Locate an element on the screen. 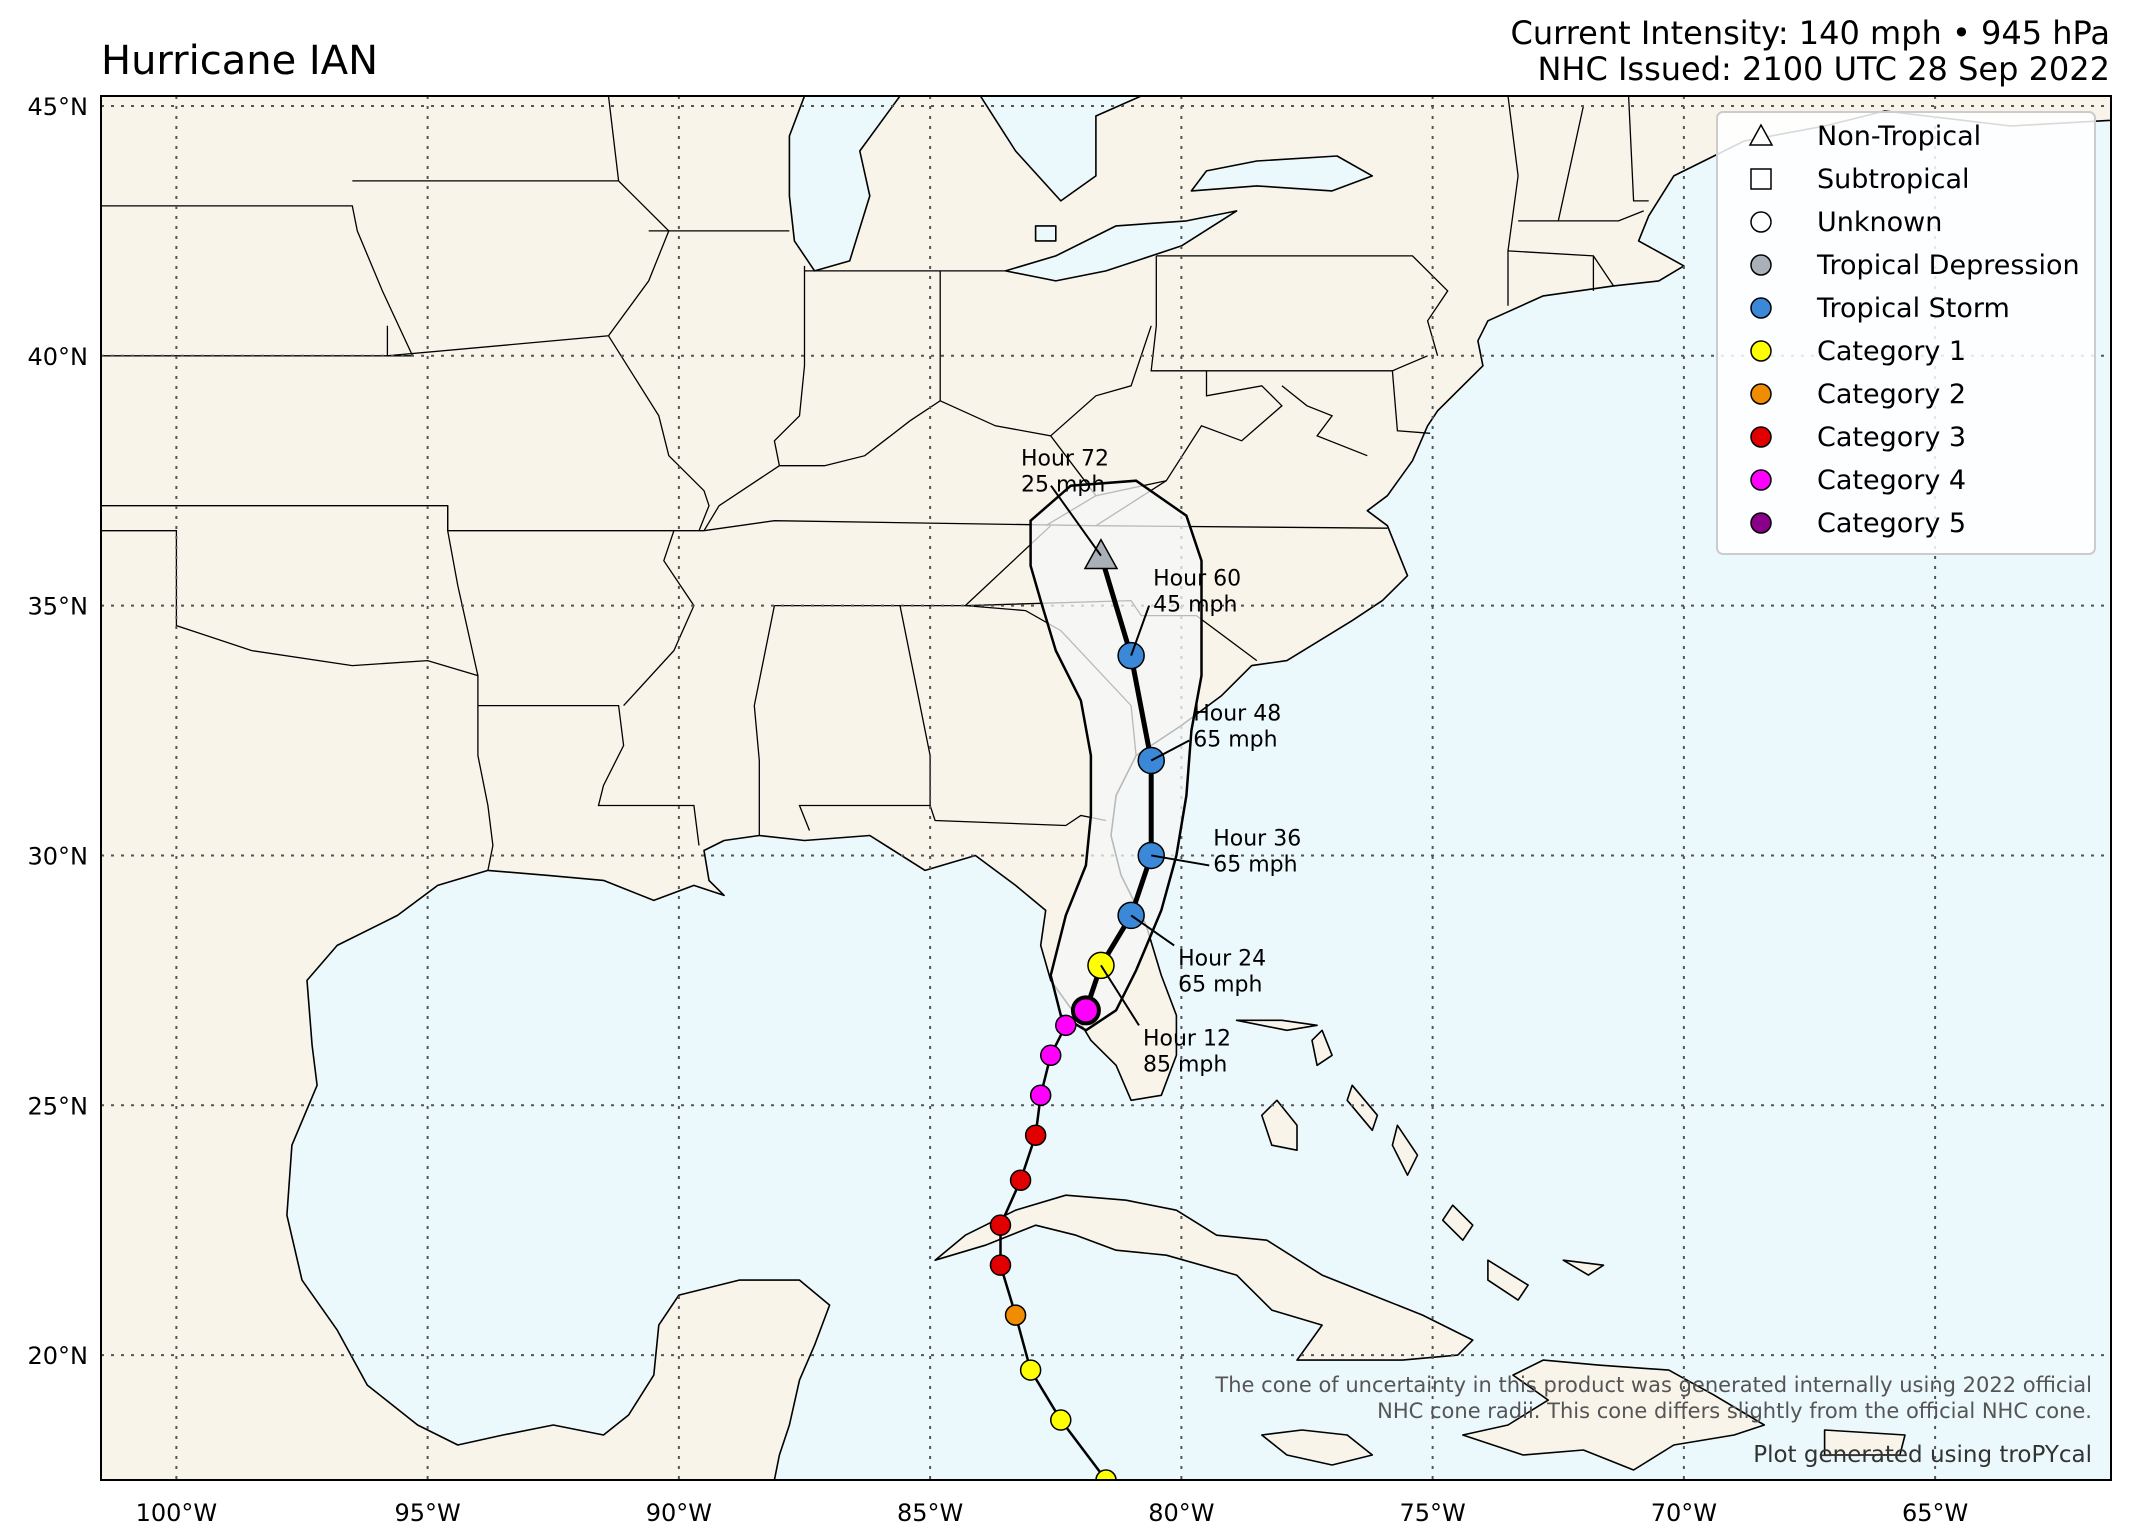 This screenshot has height=1538, width=2130. legend-label: Category 5 is located at coordinates (1891, 523).